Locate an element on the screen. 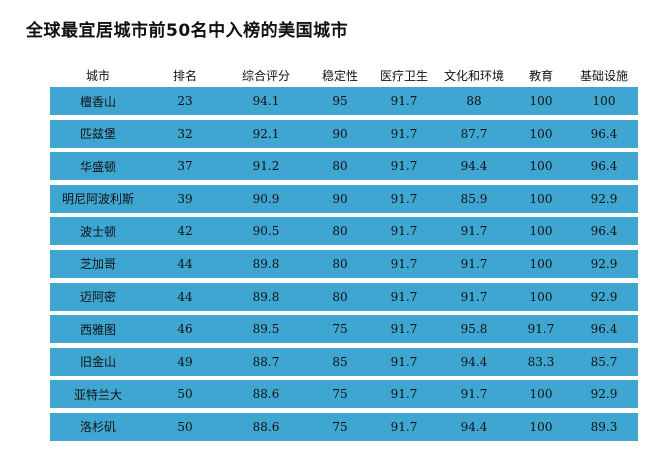 The image size is (672, 456). value-cell: 85 is located at coordinates (340, 362).